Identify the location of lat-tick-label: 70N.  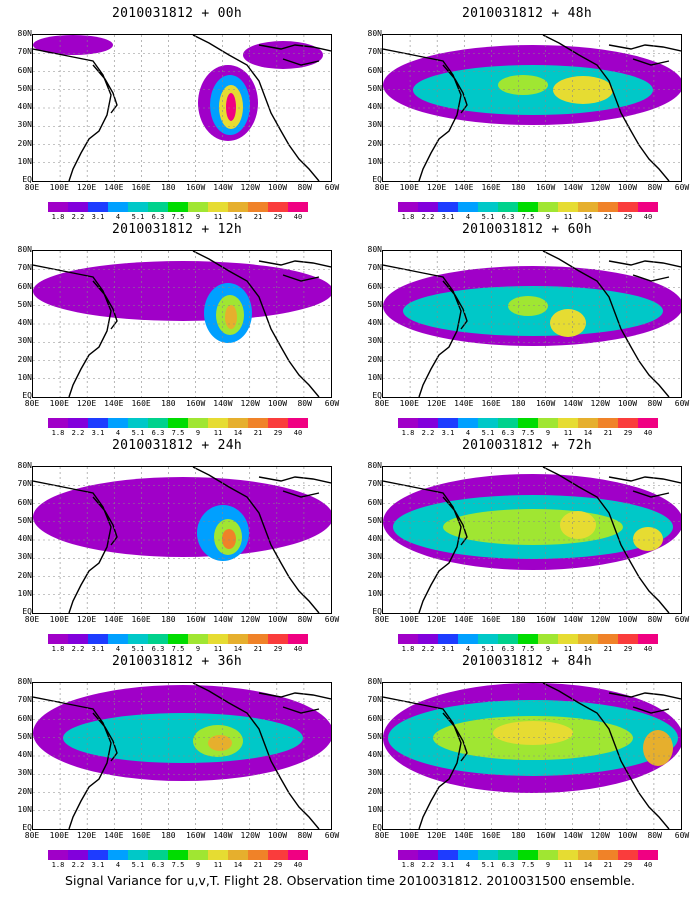
(24, 52).